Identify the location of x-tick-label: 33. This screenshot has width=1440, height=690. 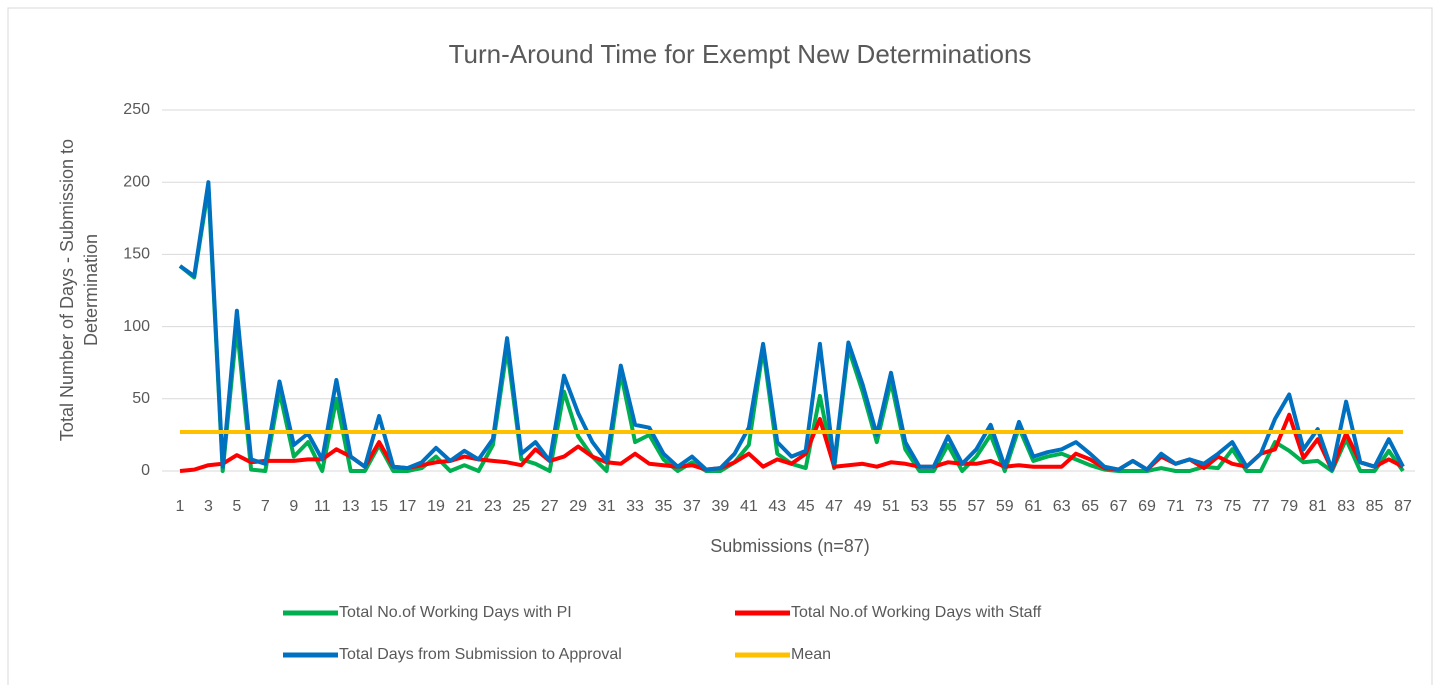
(635, 506).